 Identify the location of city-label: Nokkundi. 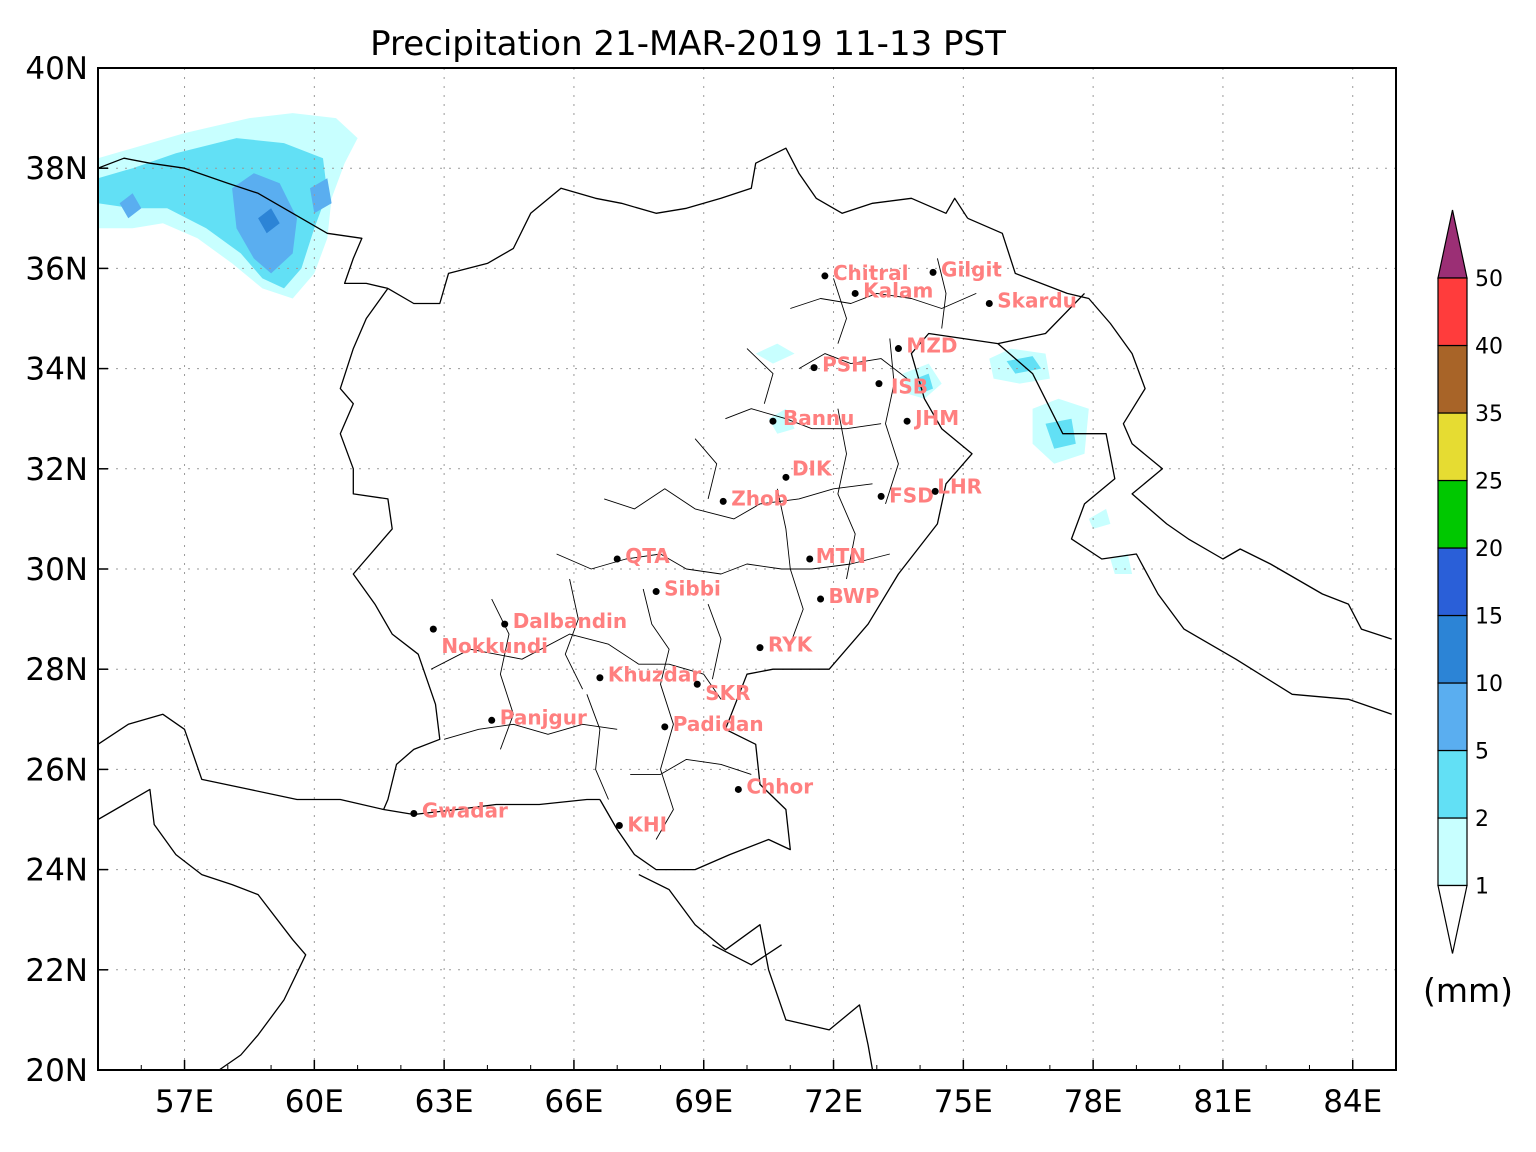
(494, 646).